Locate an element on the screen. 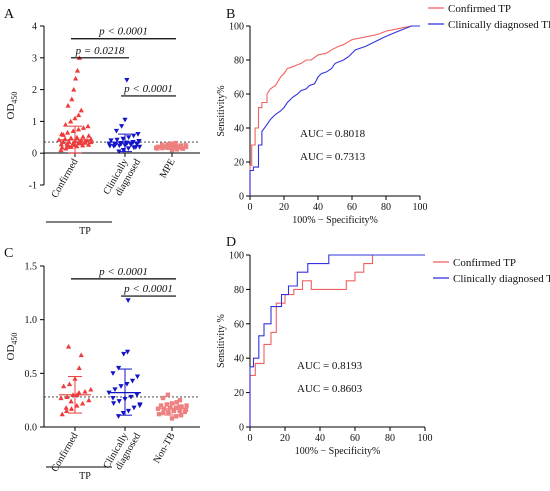 The image size is (550, 491). y-tick-label: 1 is located at coordinates (34, 122).